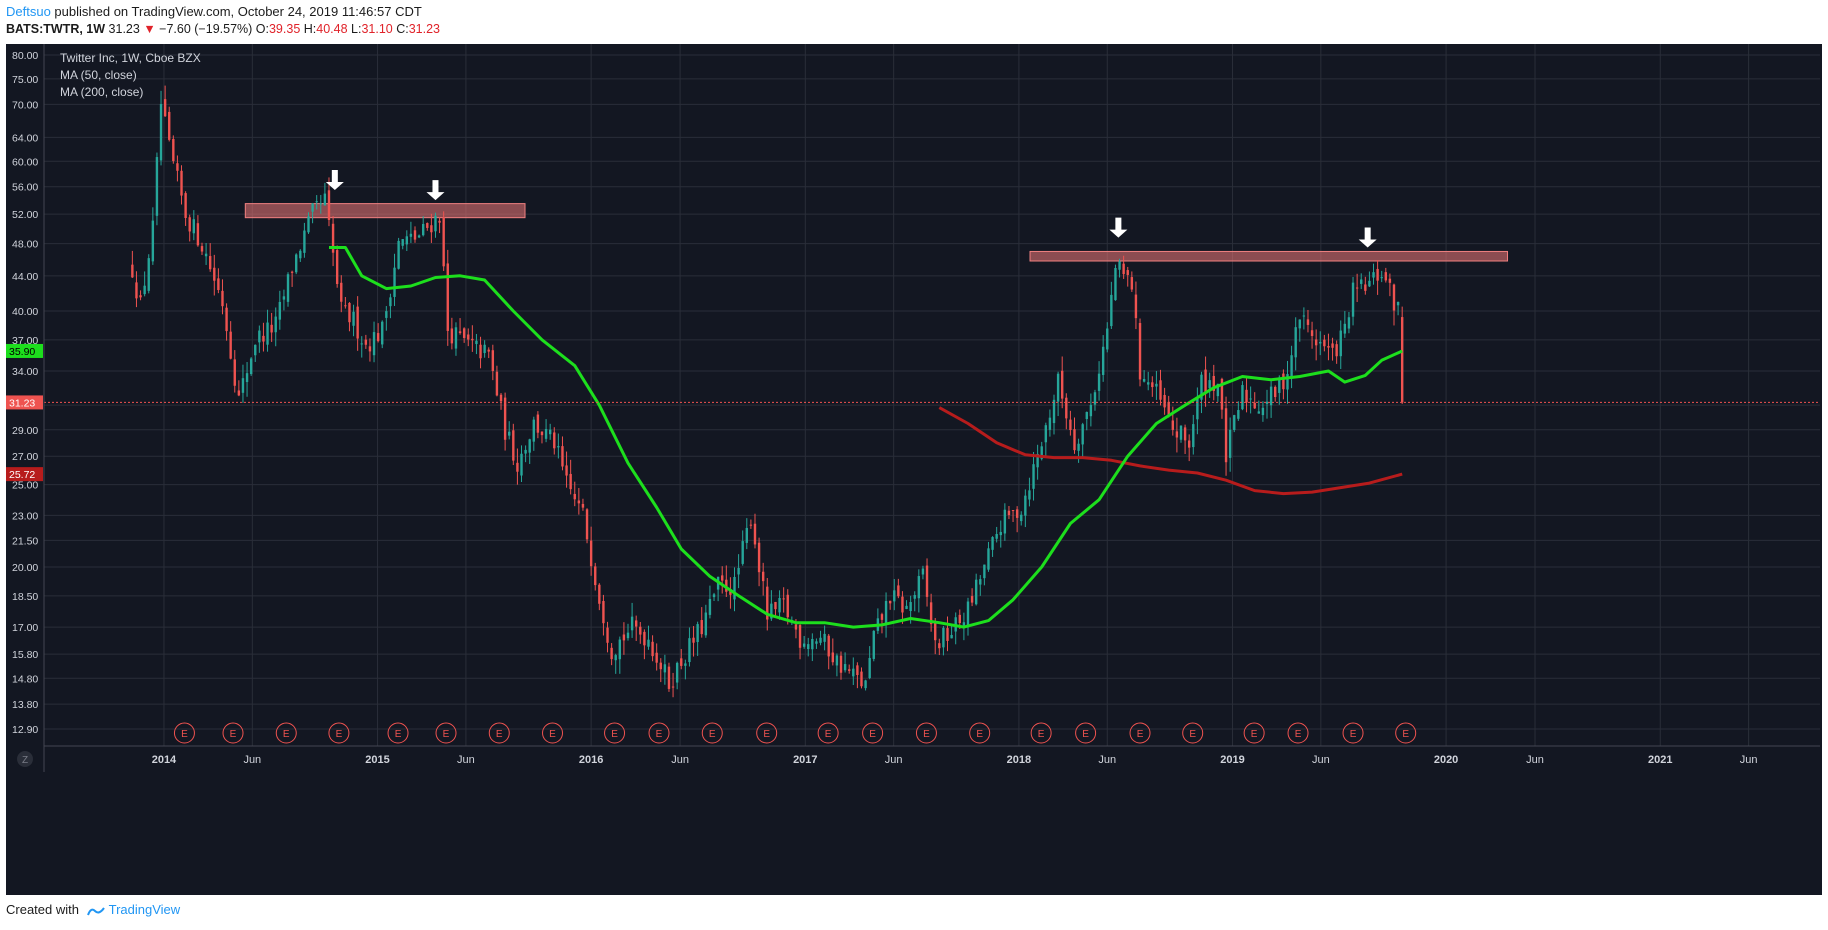  Describe the element at coordinates (25, 628) in the screenshot. I see `y-tick-label: 17.00` at that location.